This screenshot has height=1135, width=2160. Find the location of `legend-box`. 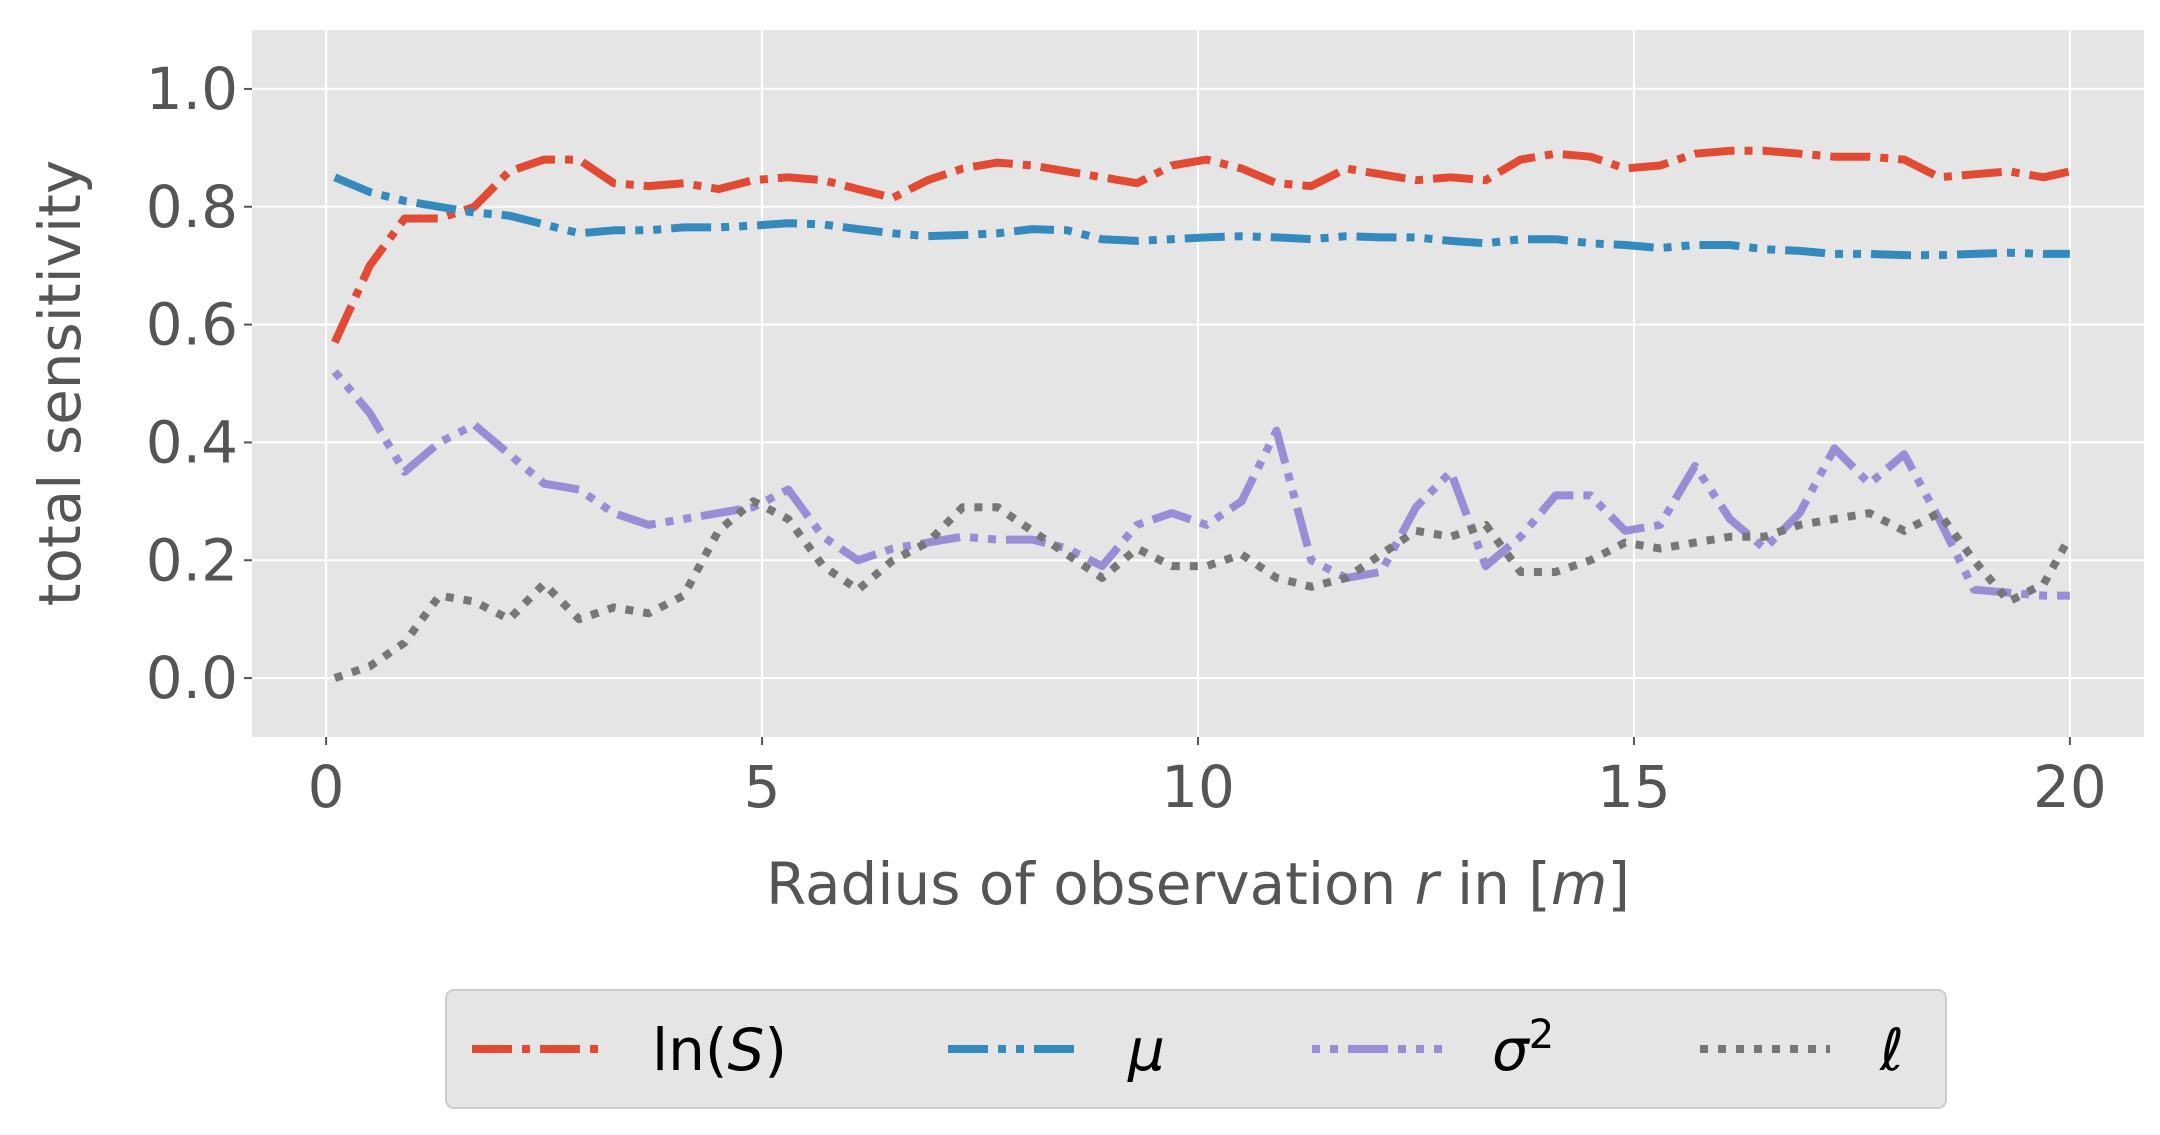

legend-box is located at coordinates (1196, 1049).